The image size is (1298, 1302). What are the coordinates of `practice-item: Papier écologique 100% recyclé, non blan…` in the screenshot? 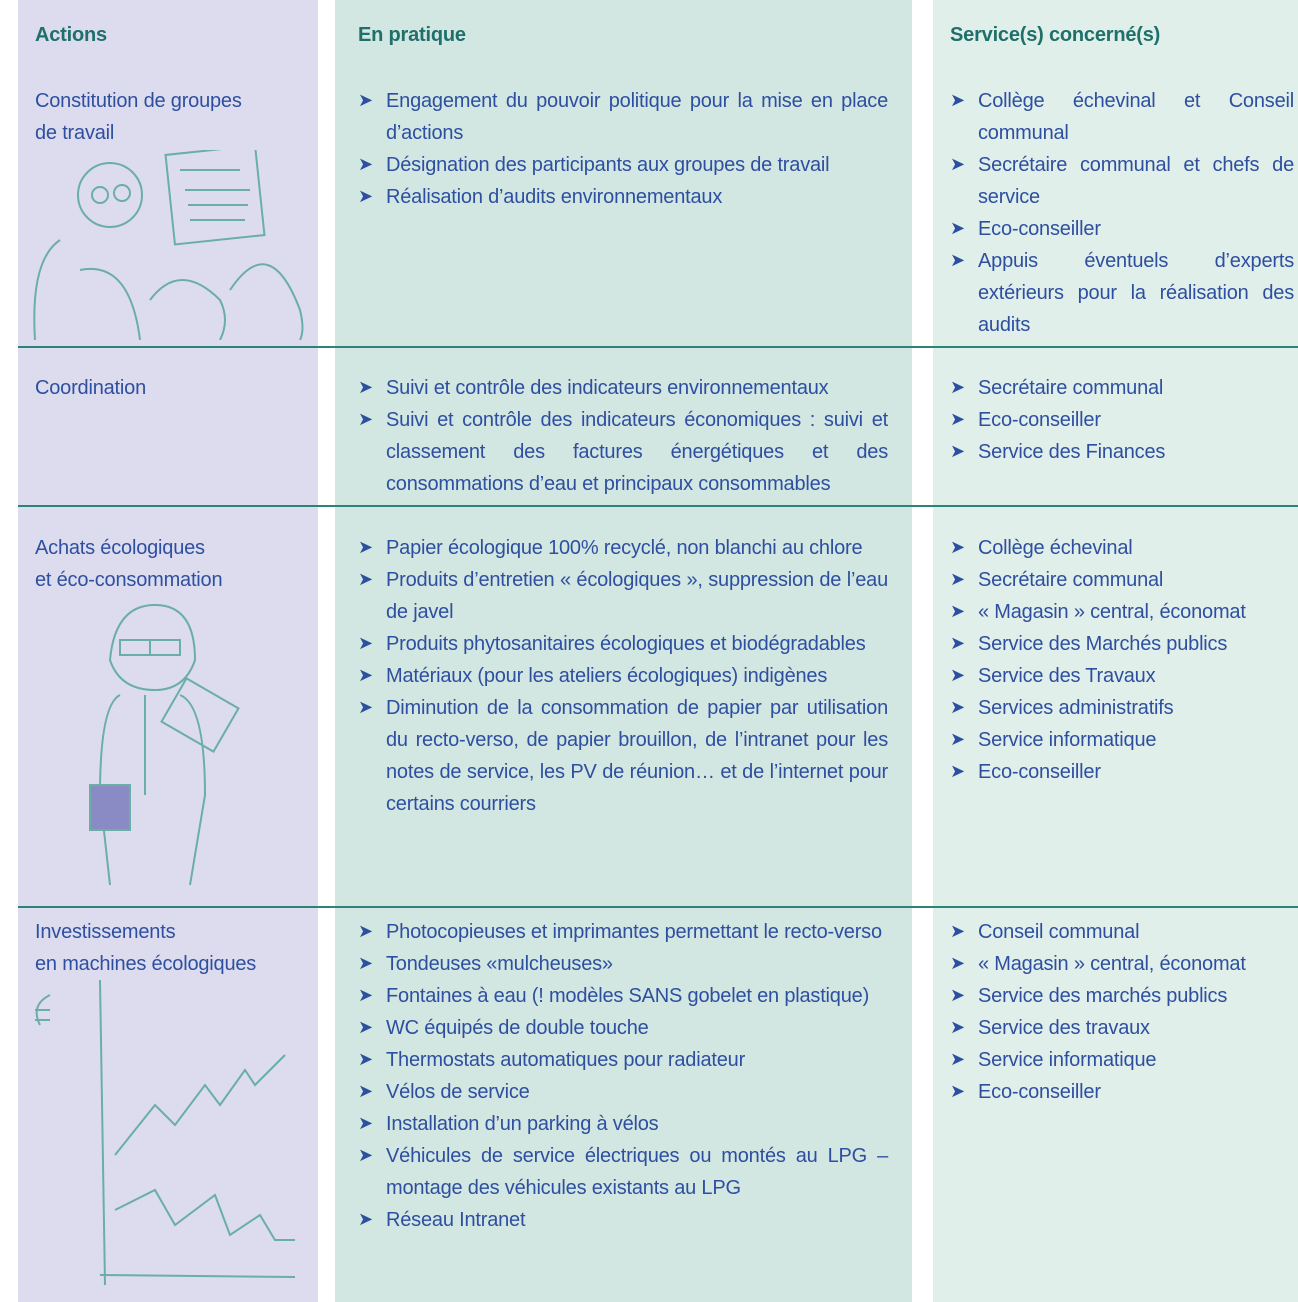 It's located at (623, 548).